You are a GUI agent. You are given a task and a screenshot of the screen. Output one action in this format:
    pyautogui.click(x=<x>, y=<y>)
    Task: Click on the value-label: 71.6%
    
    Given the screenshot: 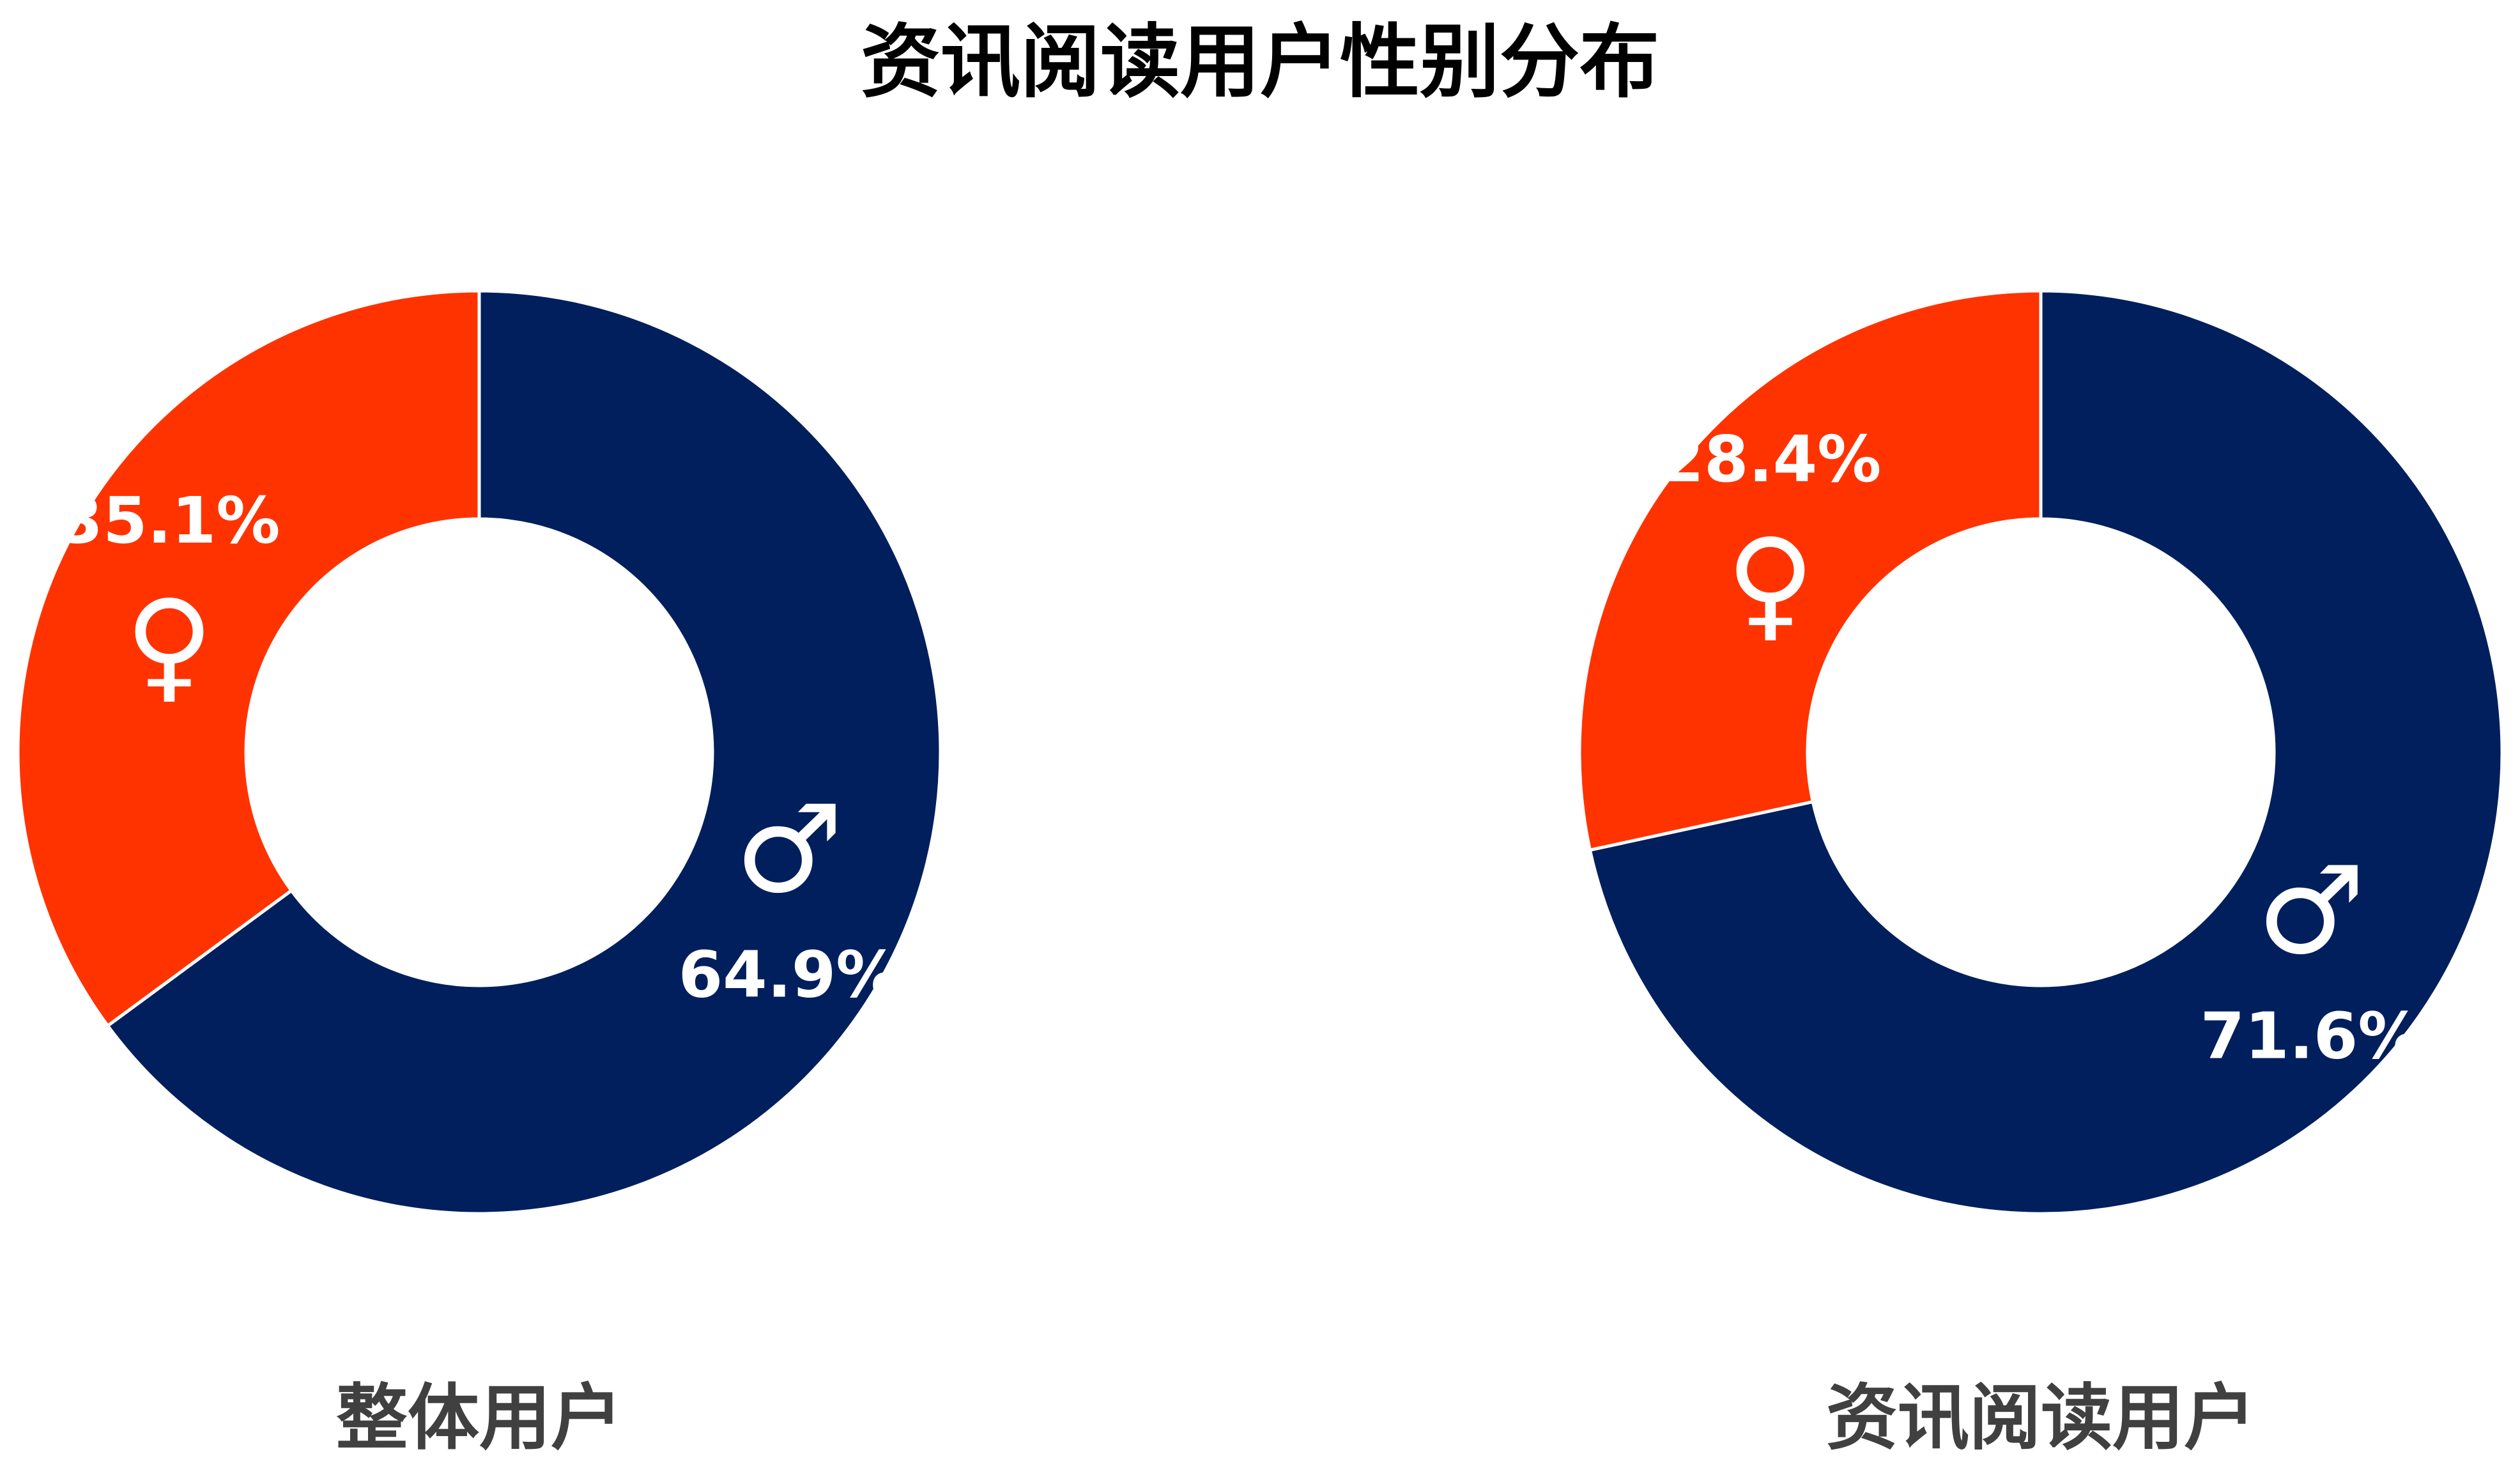 What is the action you would take?
    pyautogui.click(x=2311, y=1035)
    